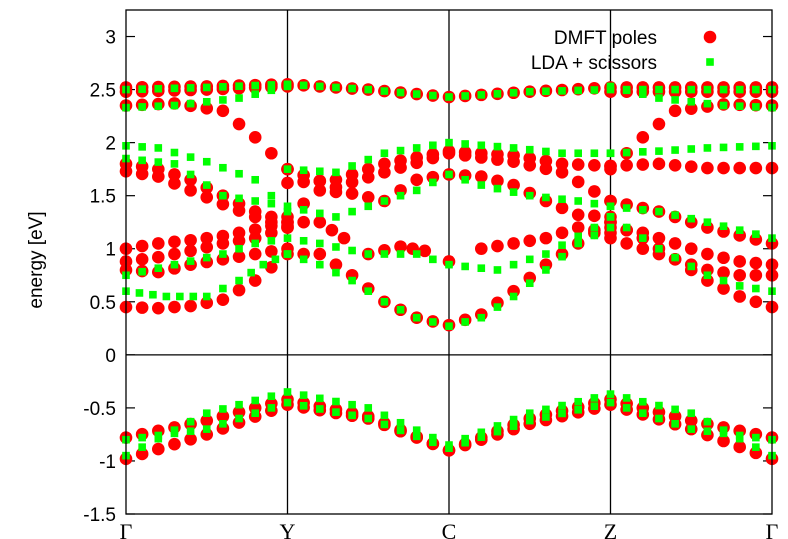 This screenshot has width=788, height=539. I want to click on legend-marker-lda, so click(710, 62).